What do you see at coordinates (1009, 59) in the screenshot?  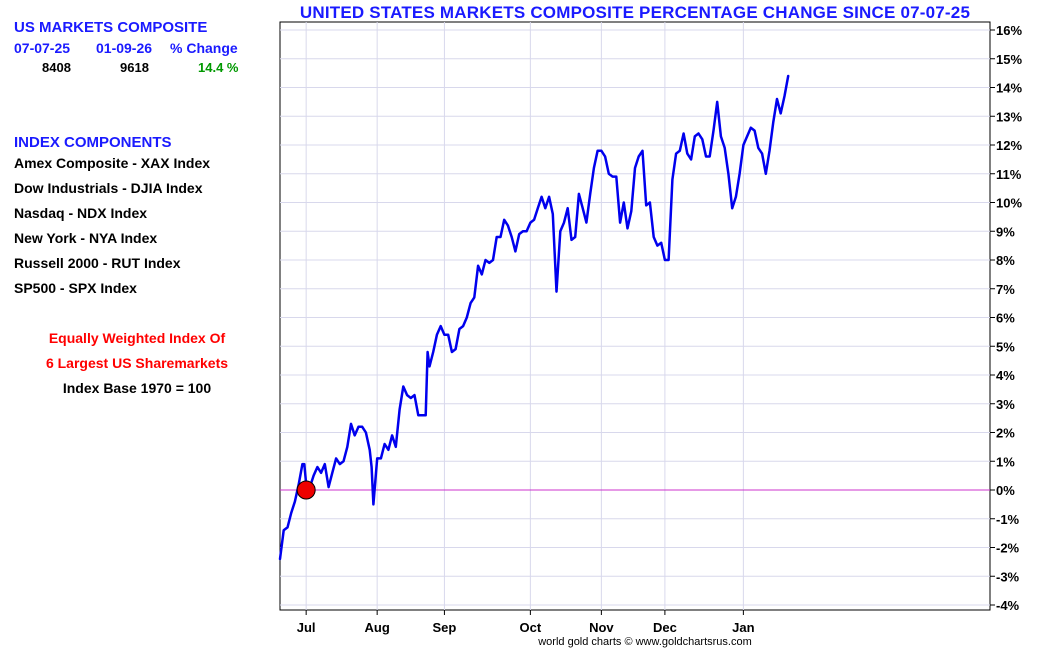 I see `y-tick-label: 15%` at bounding box center [1009, 59].